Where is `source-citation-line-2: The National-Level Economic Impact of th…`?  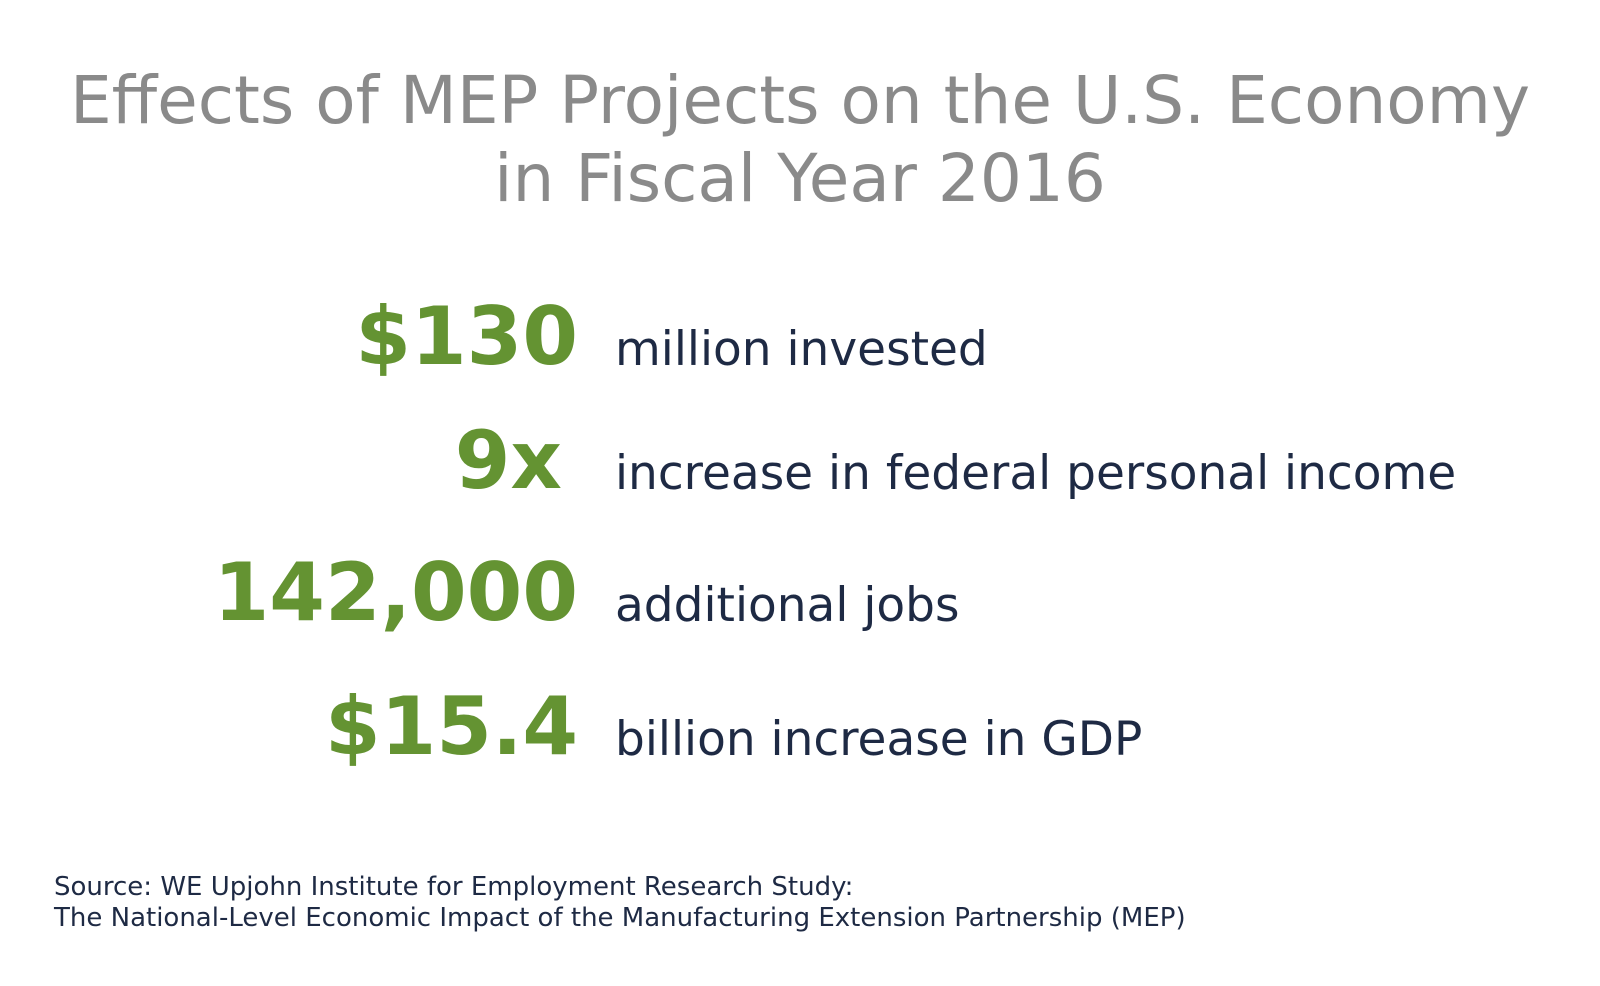
source-citation-line-2: The National-Level Economic Impact of th… is located at coordinates (620, 918).